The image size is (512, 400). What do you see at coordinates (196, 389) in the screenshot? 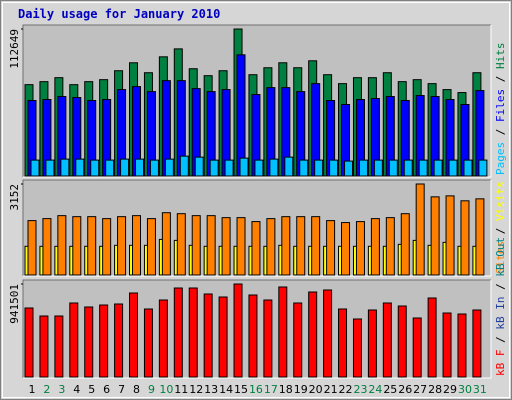
I see `x-tick-label: 12` at bounding box center [196, 389].